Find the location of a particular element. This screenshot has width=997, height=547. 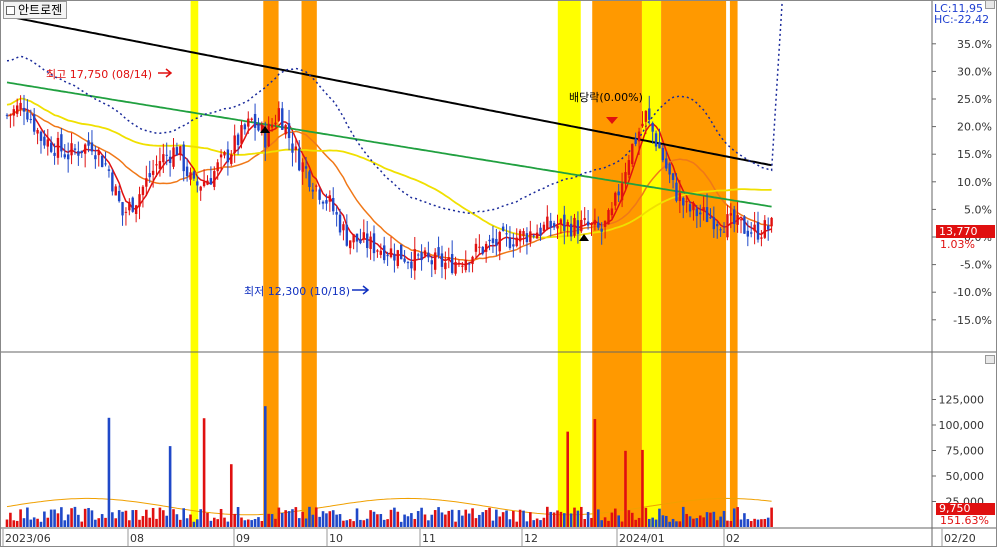

panel-scroll-button is located at coordinates (990, 4).